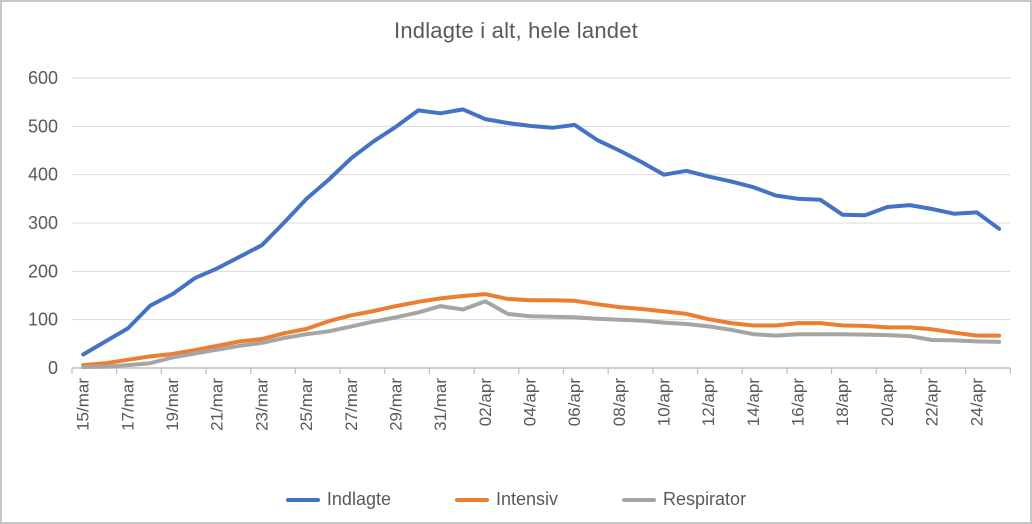  What do you see at coordinates (53, 368) in the screenshot?
I see `y-axis-tick-label: 0` at bounding box center [53, 368].